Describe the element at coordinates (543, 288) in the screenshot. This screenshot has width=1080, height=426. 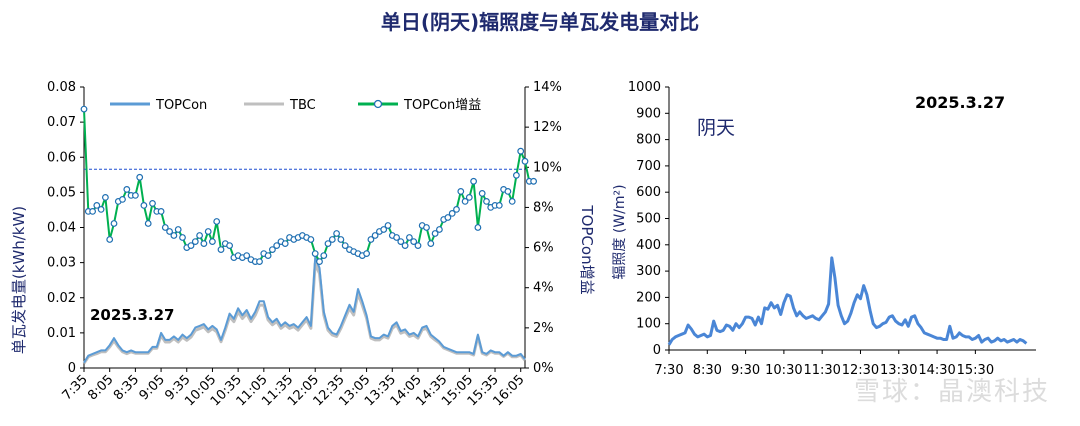
I see `right-y-tick-label: 4%` at that location.